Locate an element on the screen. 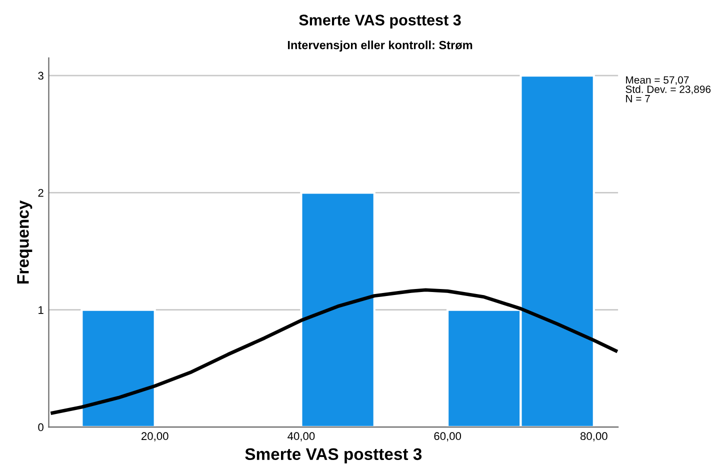 This screenshot has width=717, height=475. x-tick-label: 80,00 is located at coordinates (594, 437).